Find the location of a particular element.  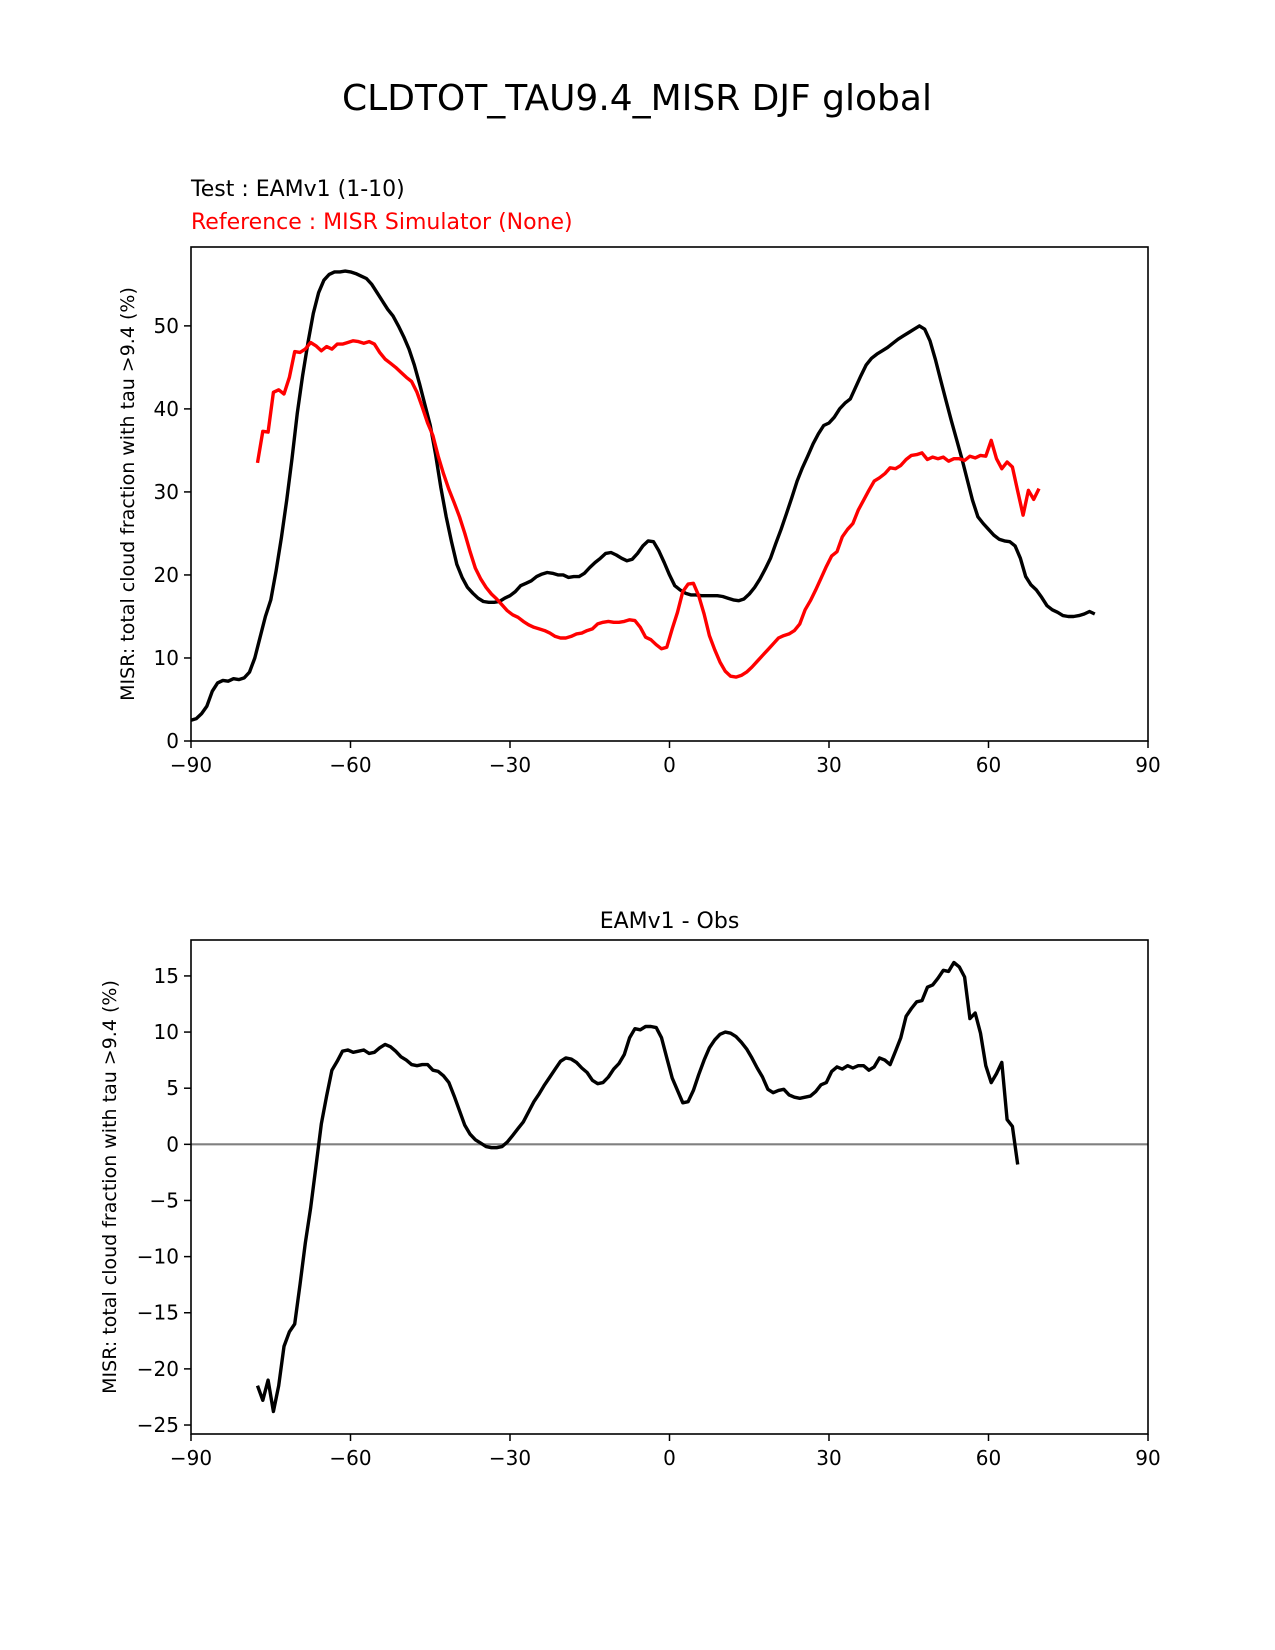

y-tick-label: 30 is located at coordinates (166, 492).